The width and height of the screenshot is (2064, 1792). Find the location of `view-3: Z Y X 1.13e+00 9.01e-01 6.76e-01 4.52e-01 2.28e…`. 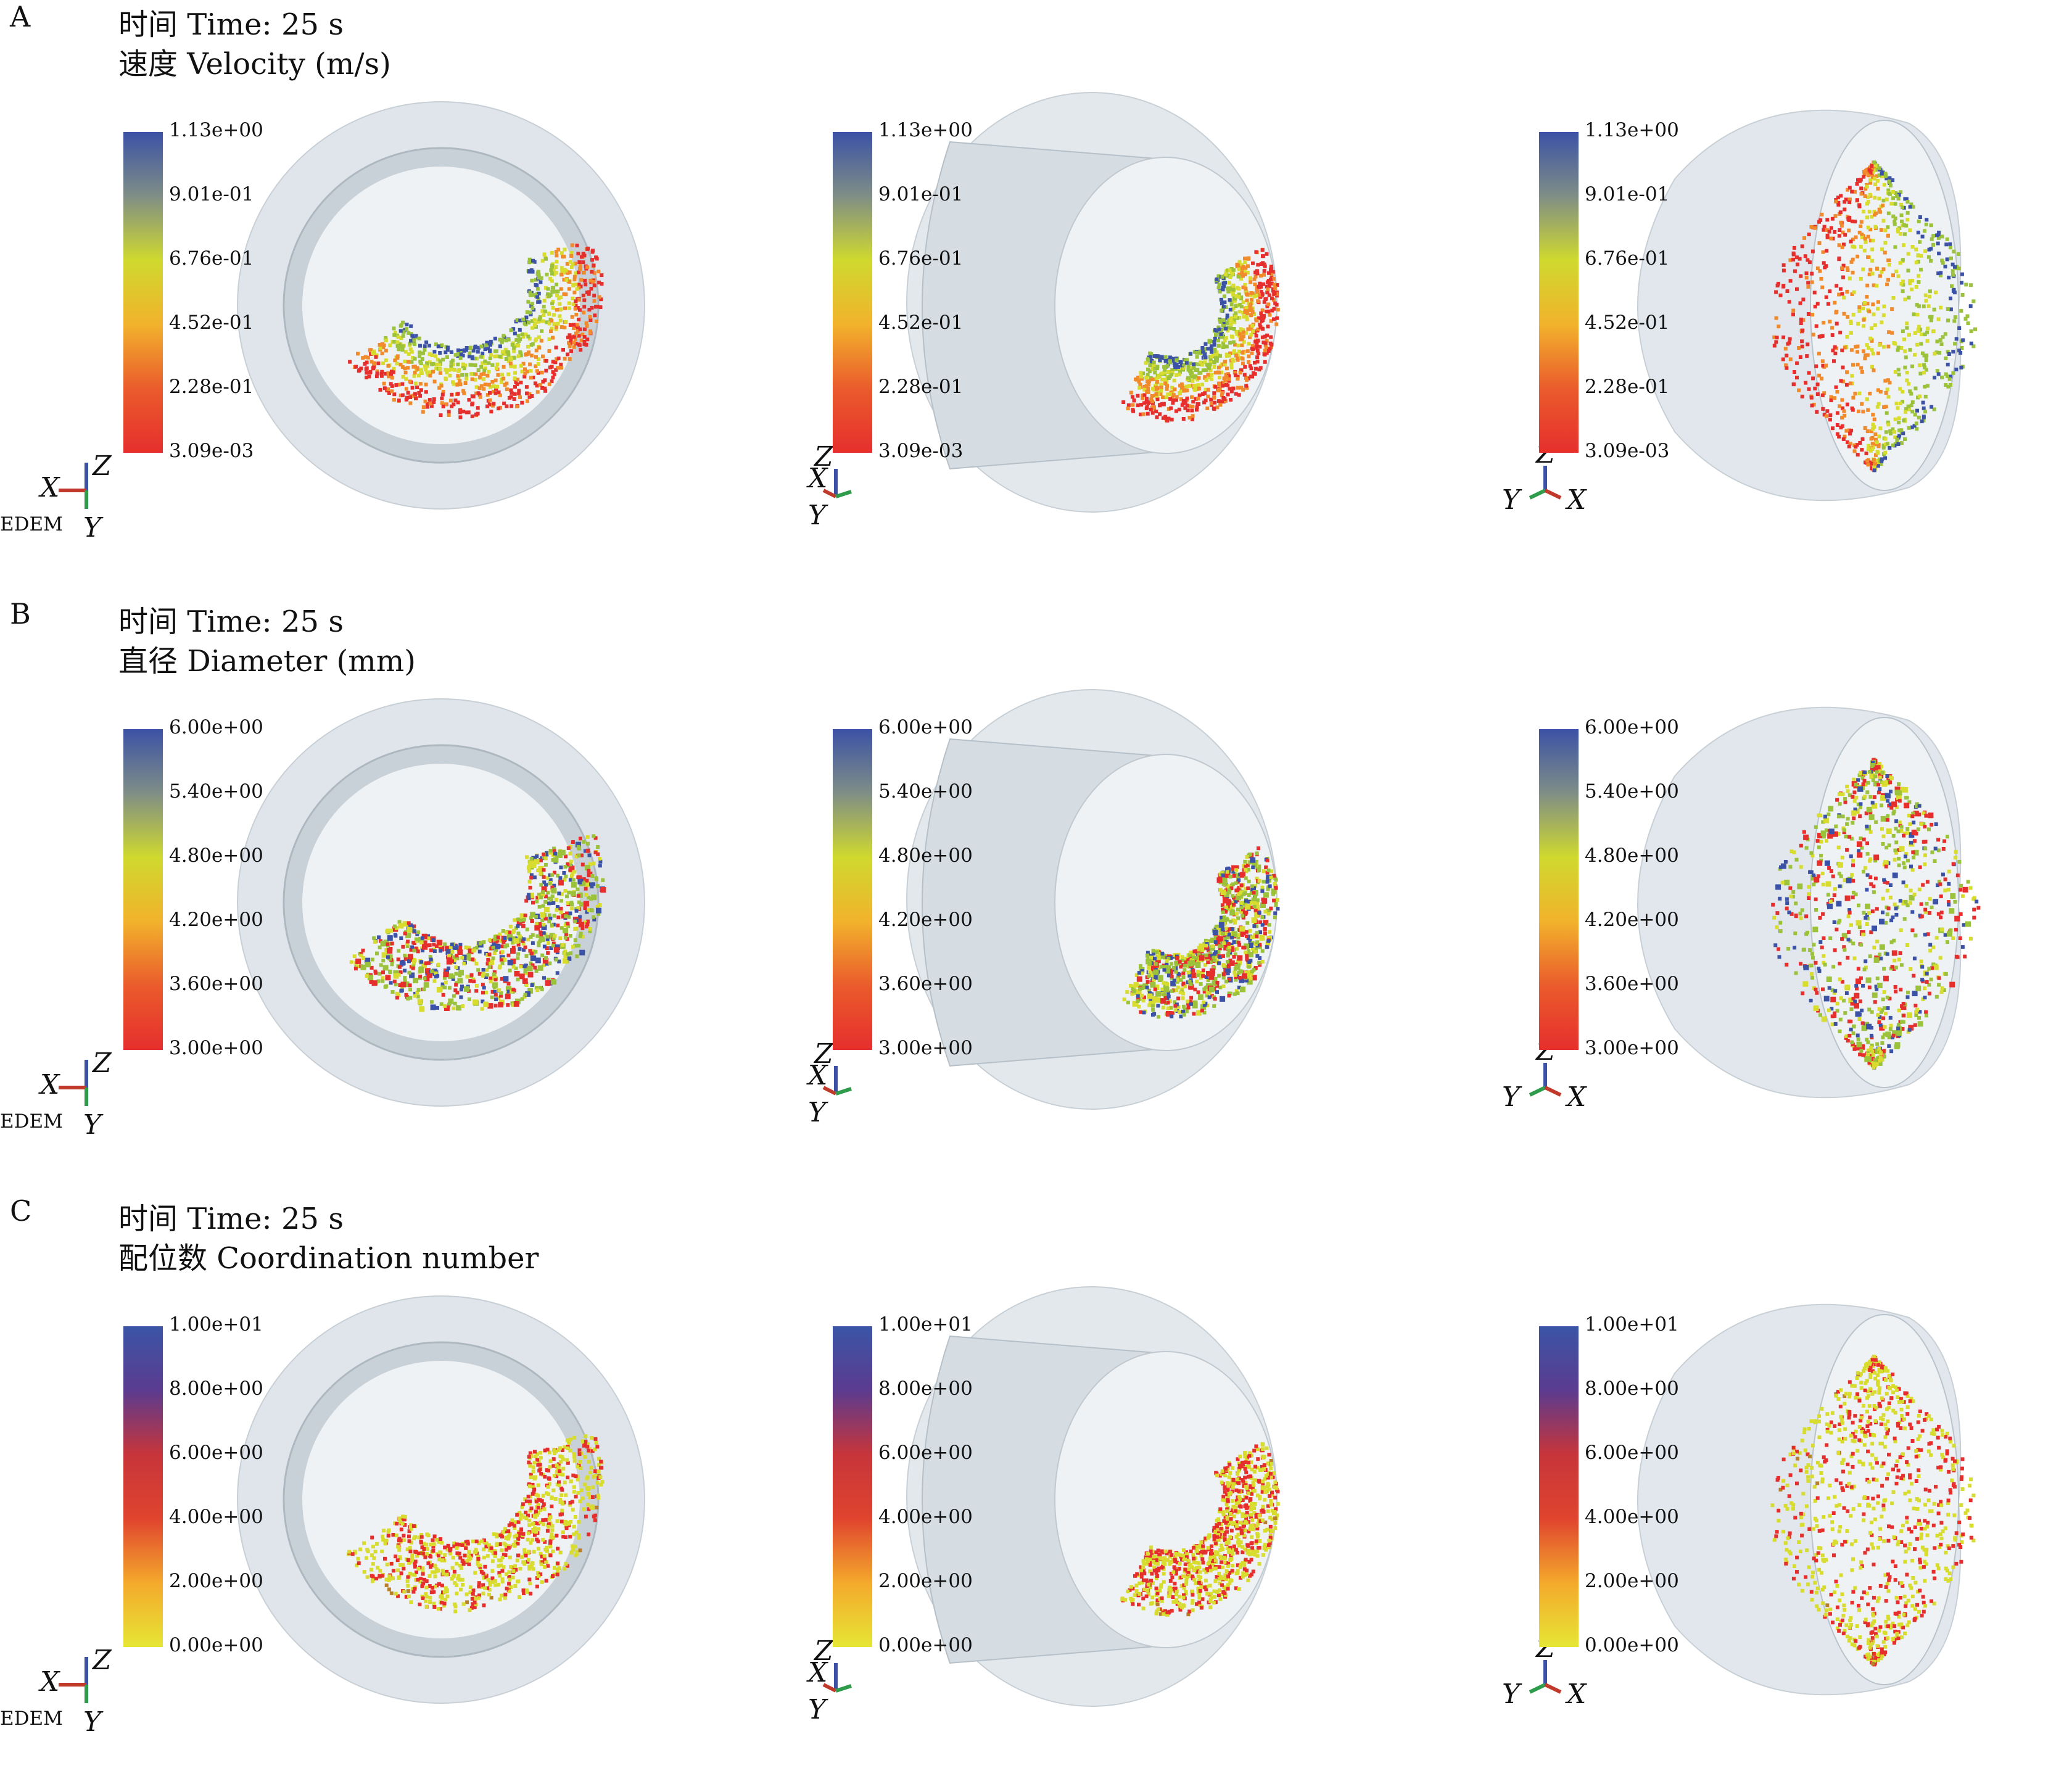

view-3: Z Y X 1.13e+00 9.01e-01 6.76e-01 4.52e-01 2.28e… is located at coordinates (1740, 339).